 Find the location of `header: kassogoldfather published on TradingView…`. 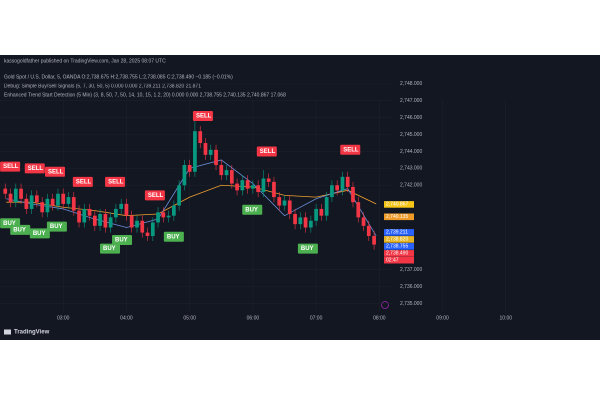

header: kassogoldfather published on TradingView… is located at coordinates (85, 61).